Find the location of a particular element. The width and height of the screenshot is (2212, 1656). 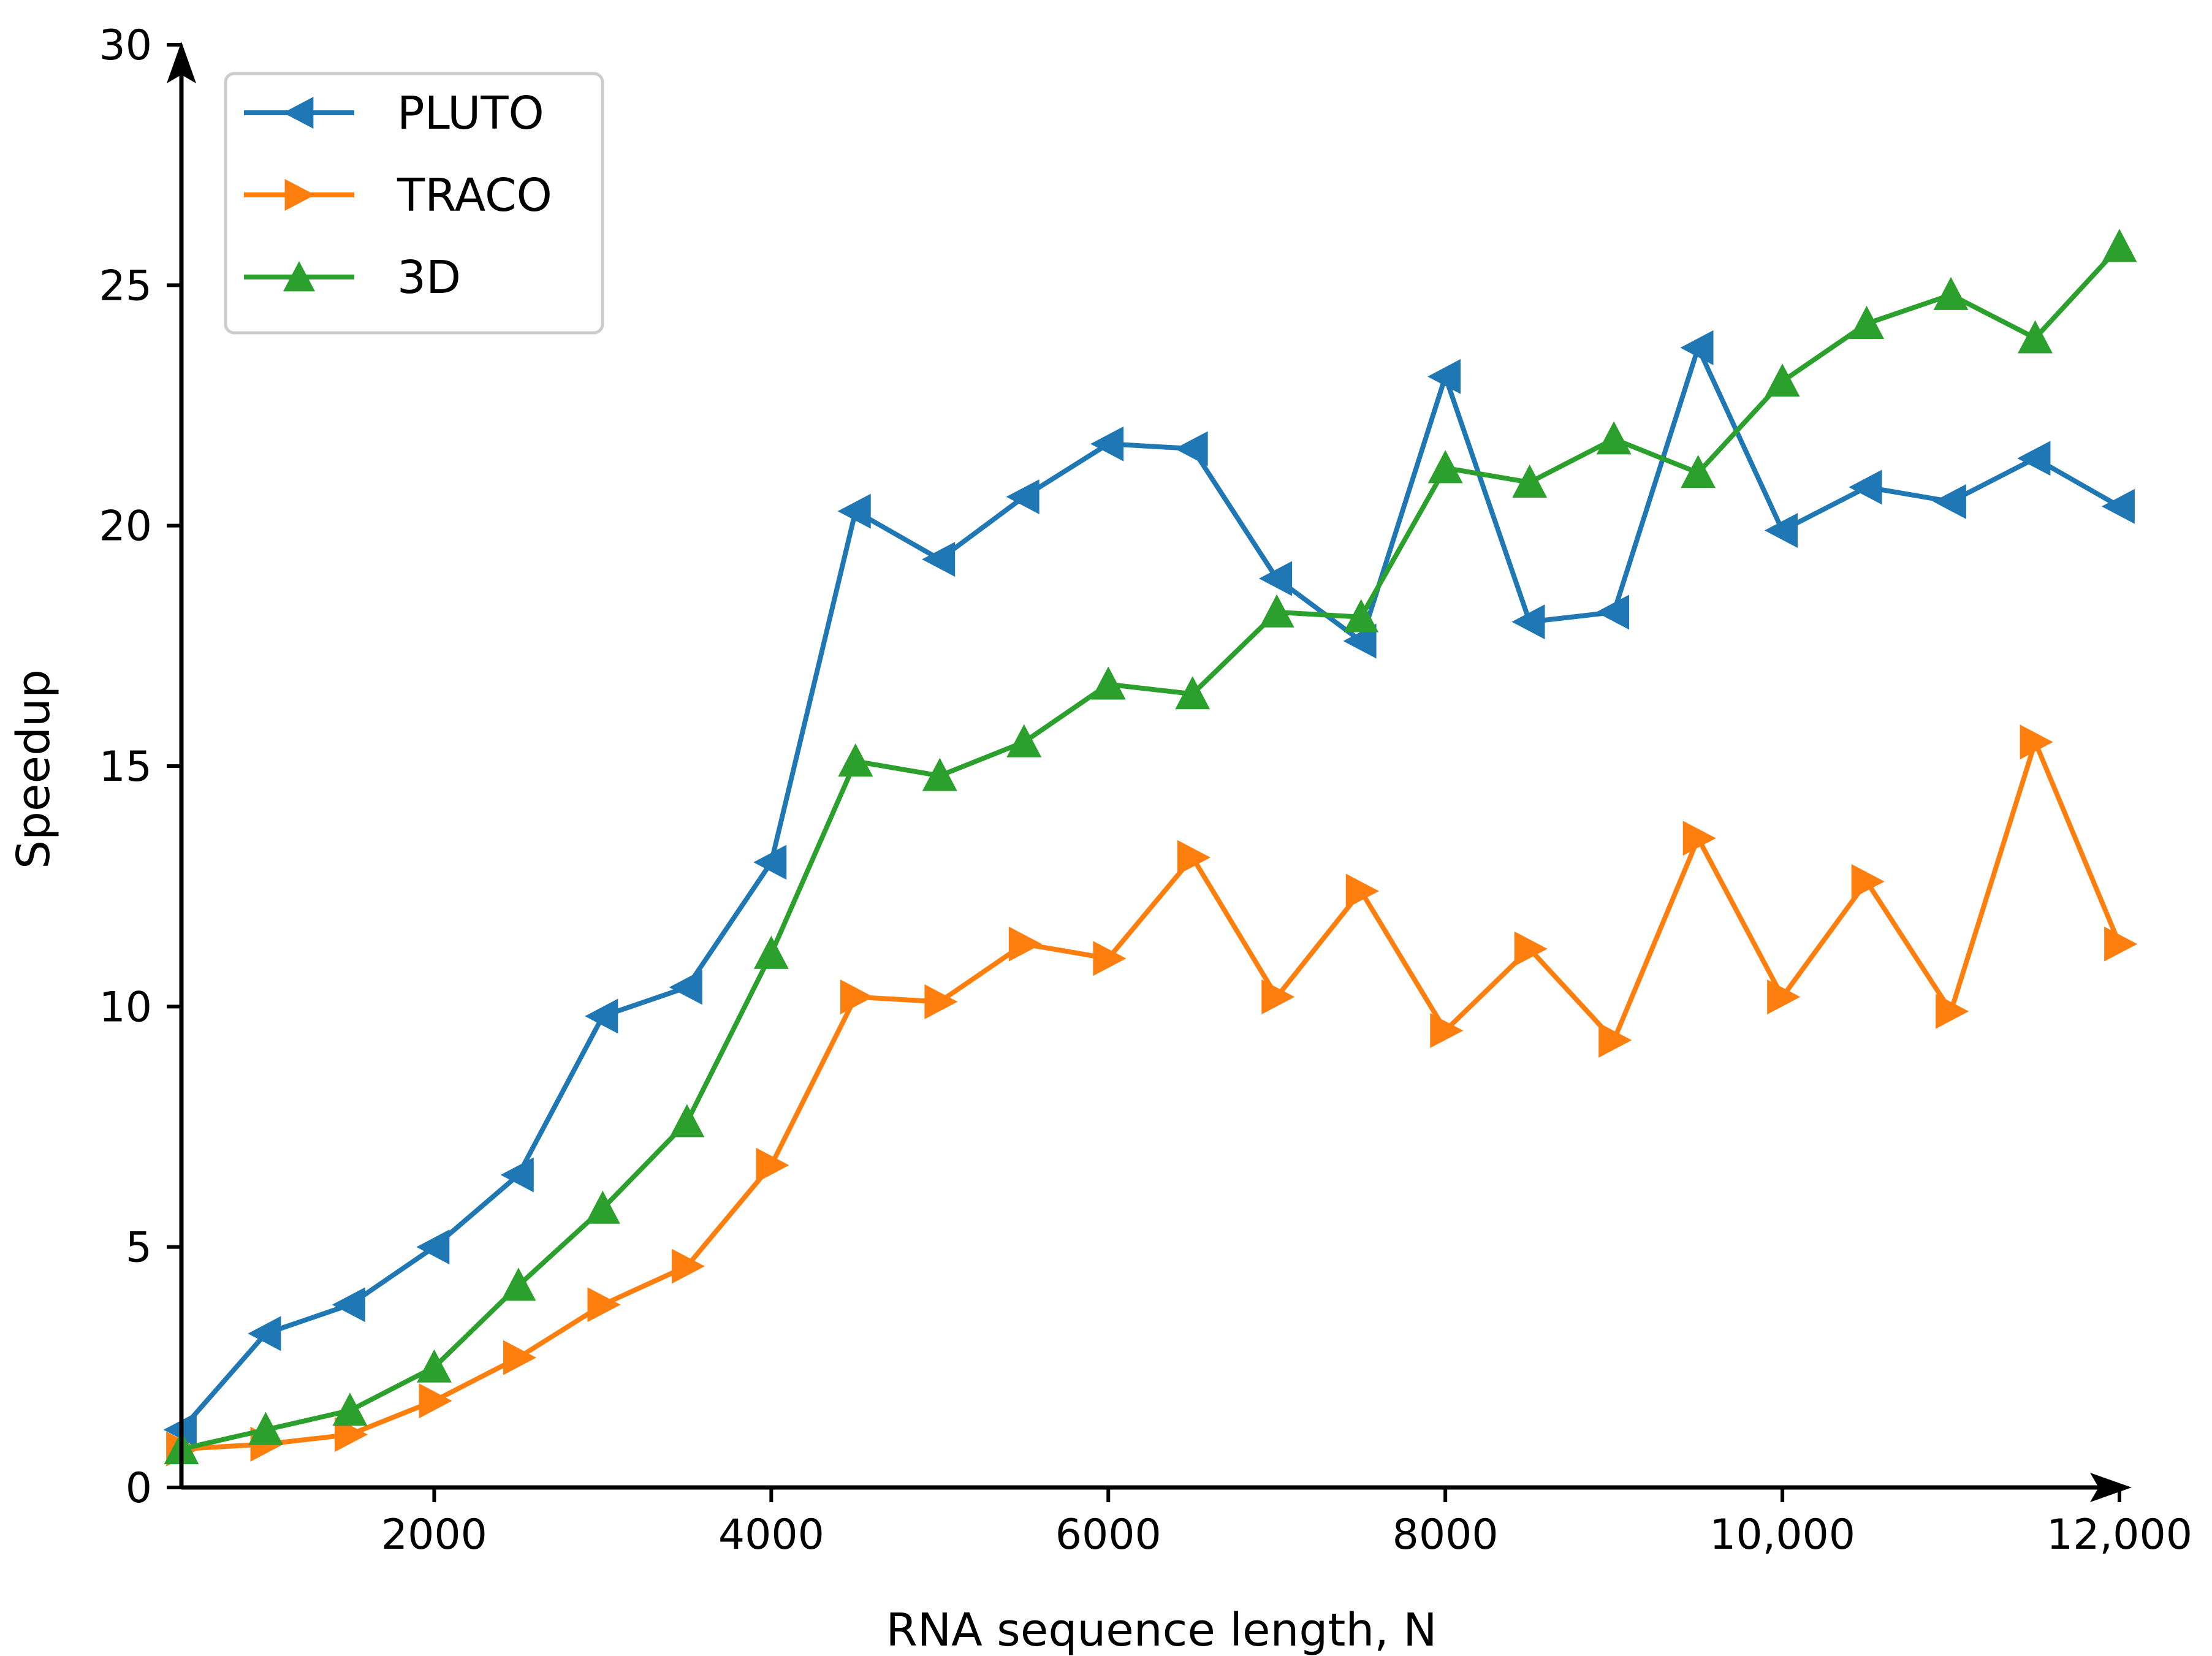

legend-item-pluto: PLUTO is located at coordinates (394, 113).